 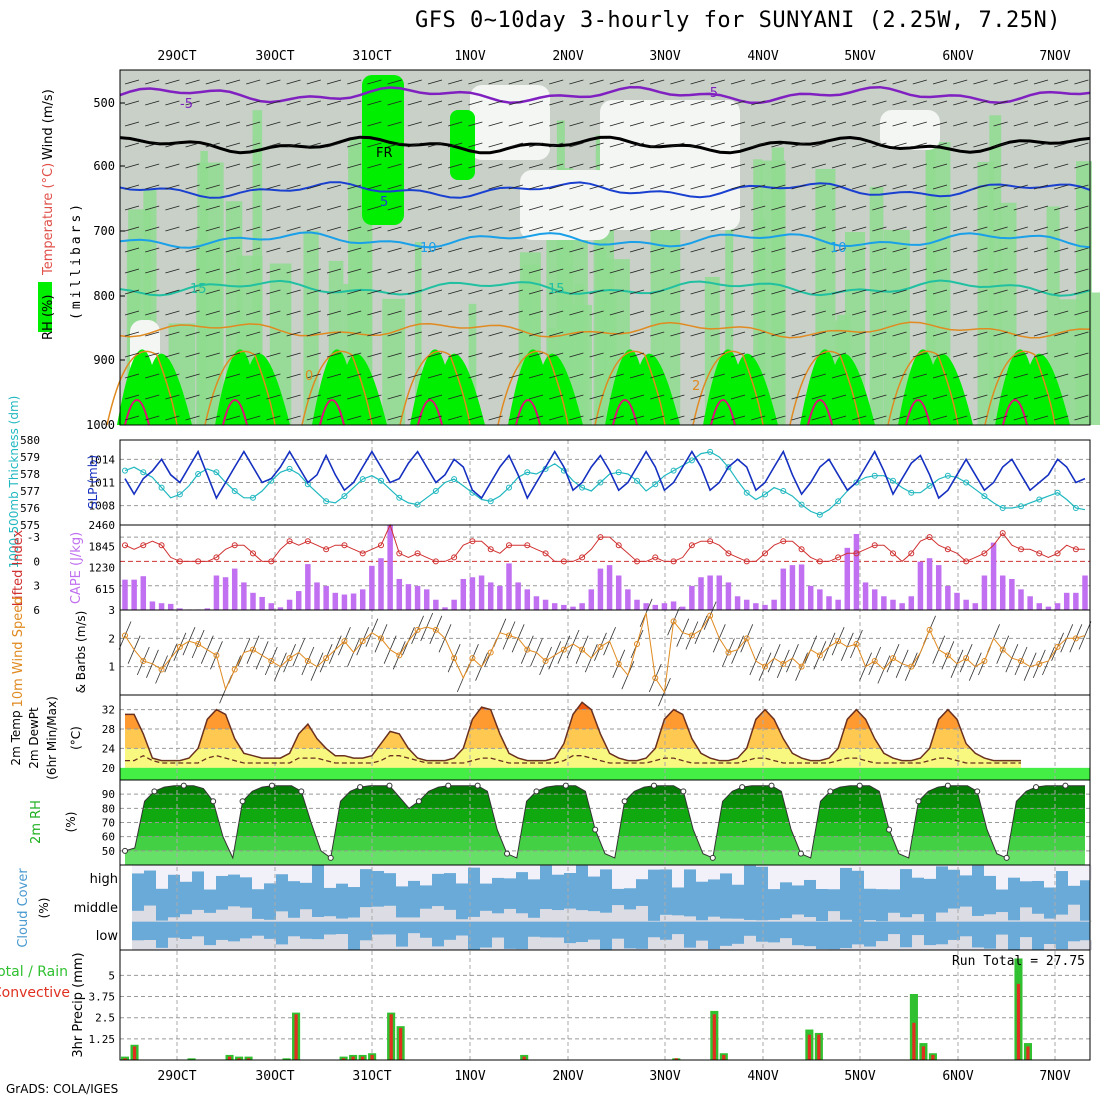 What do you see at coordinates (104, 360) in the screenshot?
I see `y-tick-label: 900` at bounding box center [104, 360].